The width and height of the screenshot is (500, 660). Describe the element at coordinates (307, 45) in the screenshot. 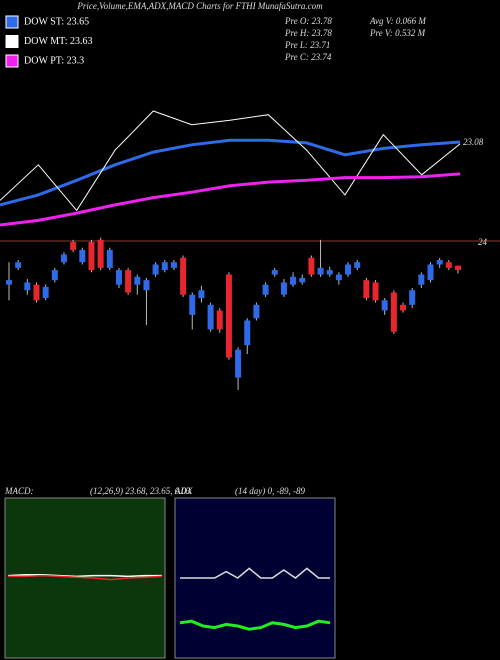

I see `info-text: Pre L: 23.71` at that location.